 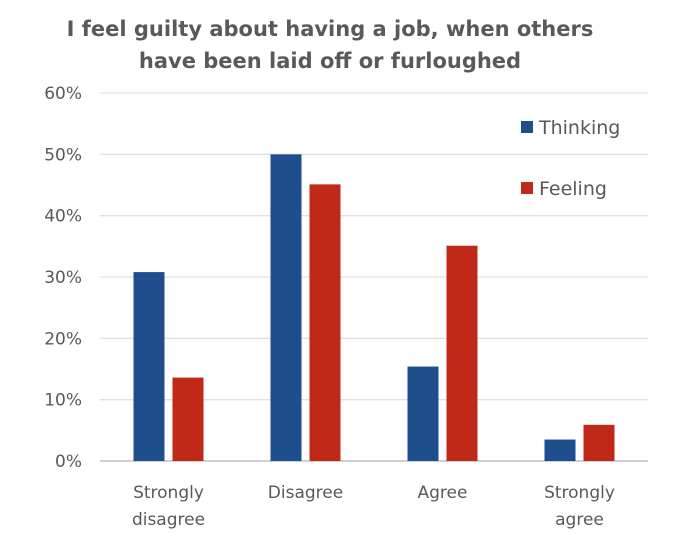 What do you see at coordinates (579, 520) in the screenshot?
I see `x-tick-label: agree` at bounding box center [579, 520].